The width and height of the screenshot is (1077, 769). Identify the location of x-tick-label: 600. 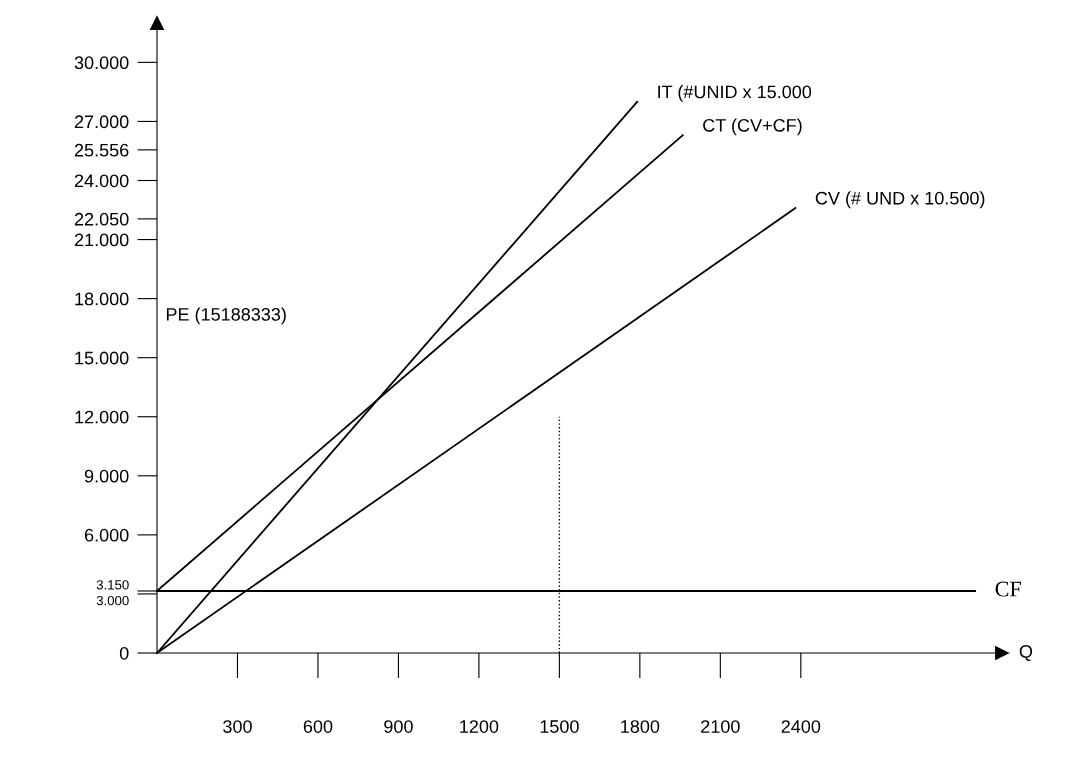
(318, 726).